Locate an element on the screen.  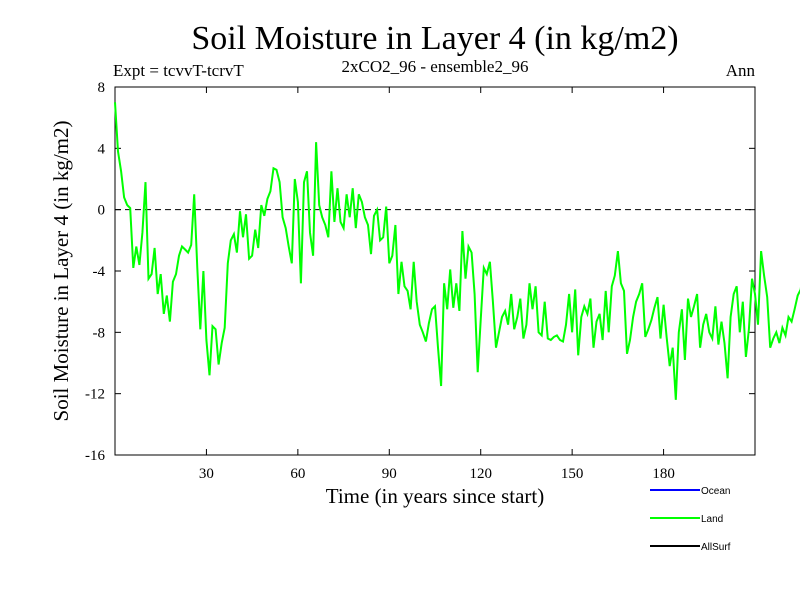
y-tick-label: -4 is located at coordinates (99, 272).